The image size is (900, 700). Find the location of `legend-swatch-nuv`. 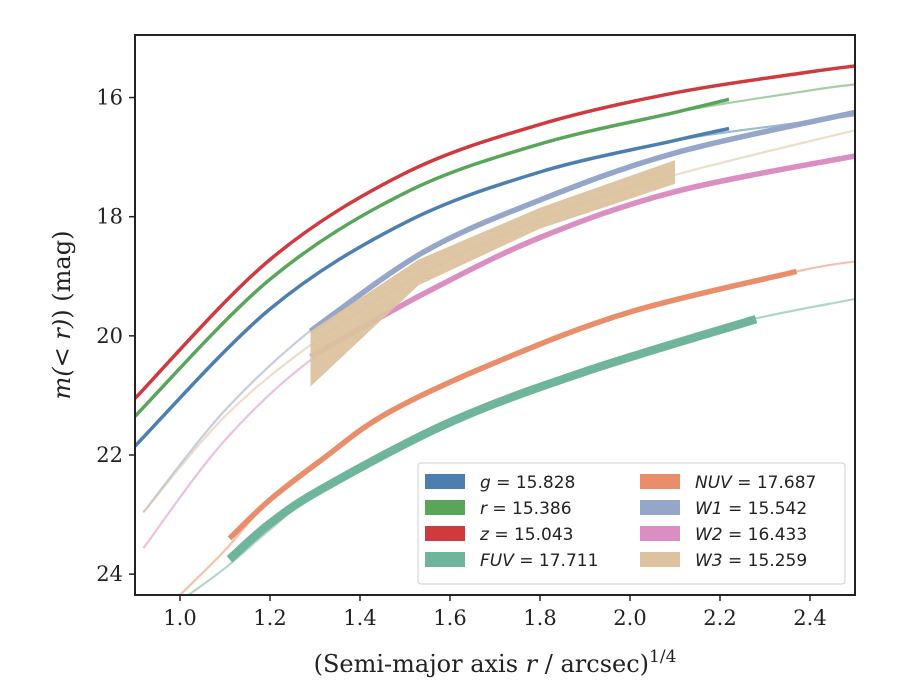

legend-swatch-nuv is located at coordinates (660, 481).